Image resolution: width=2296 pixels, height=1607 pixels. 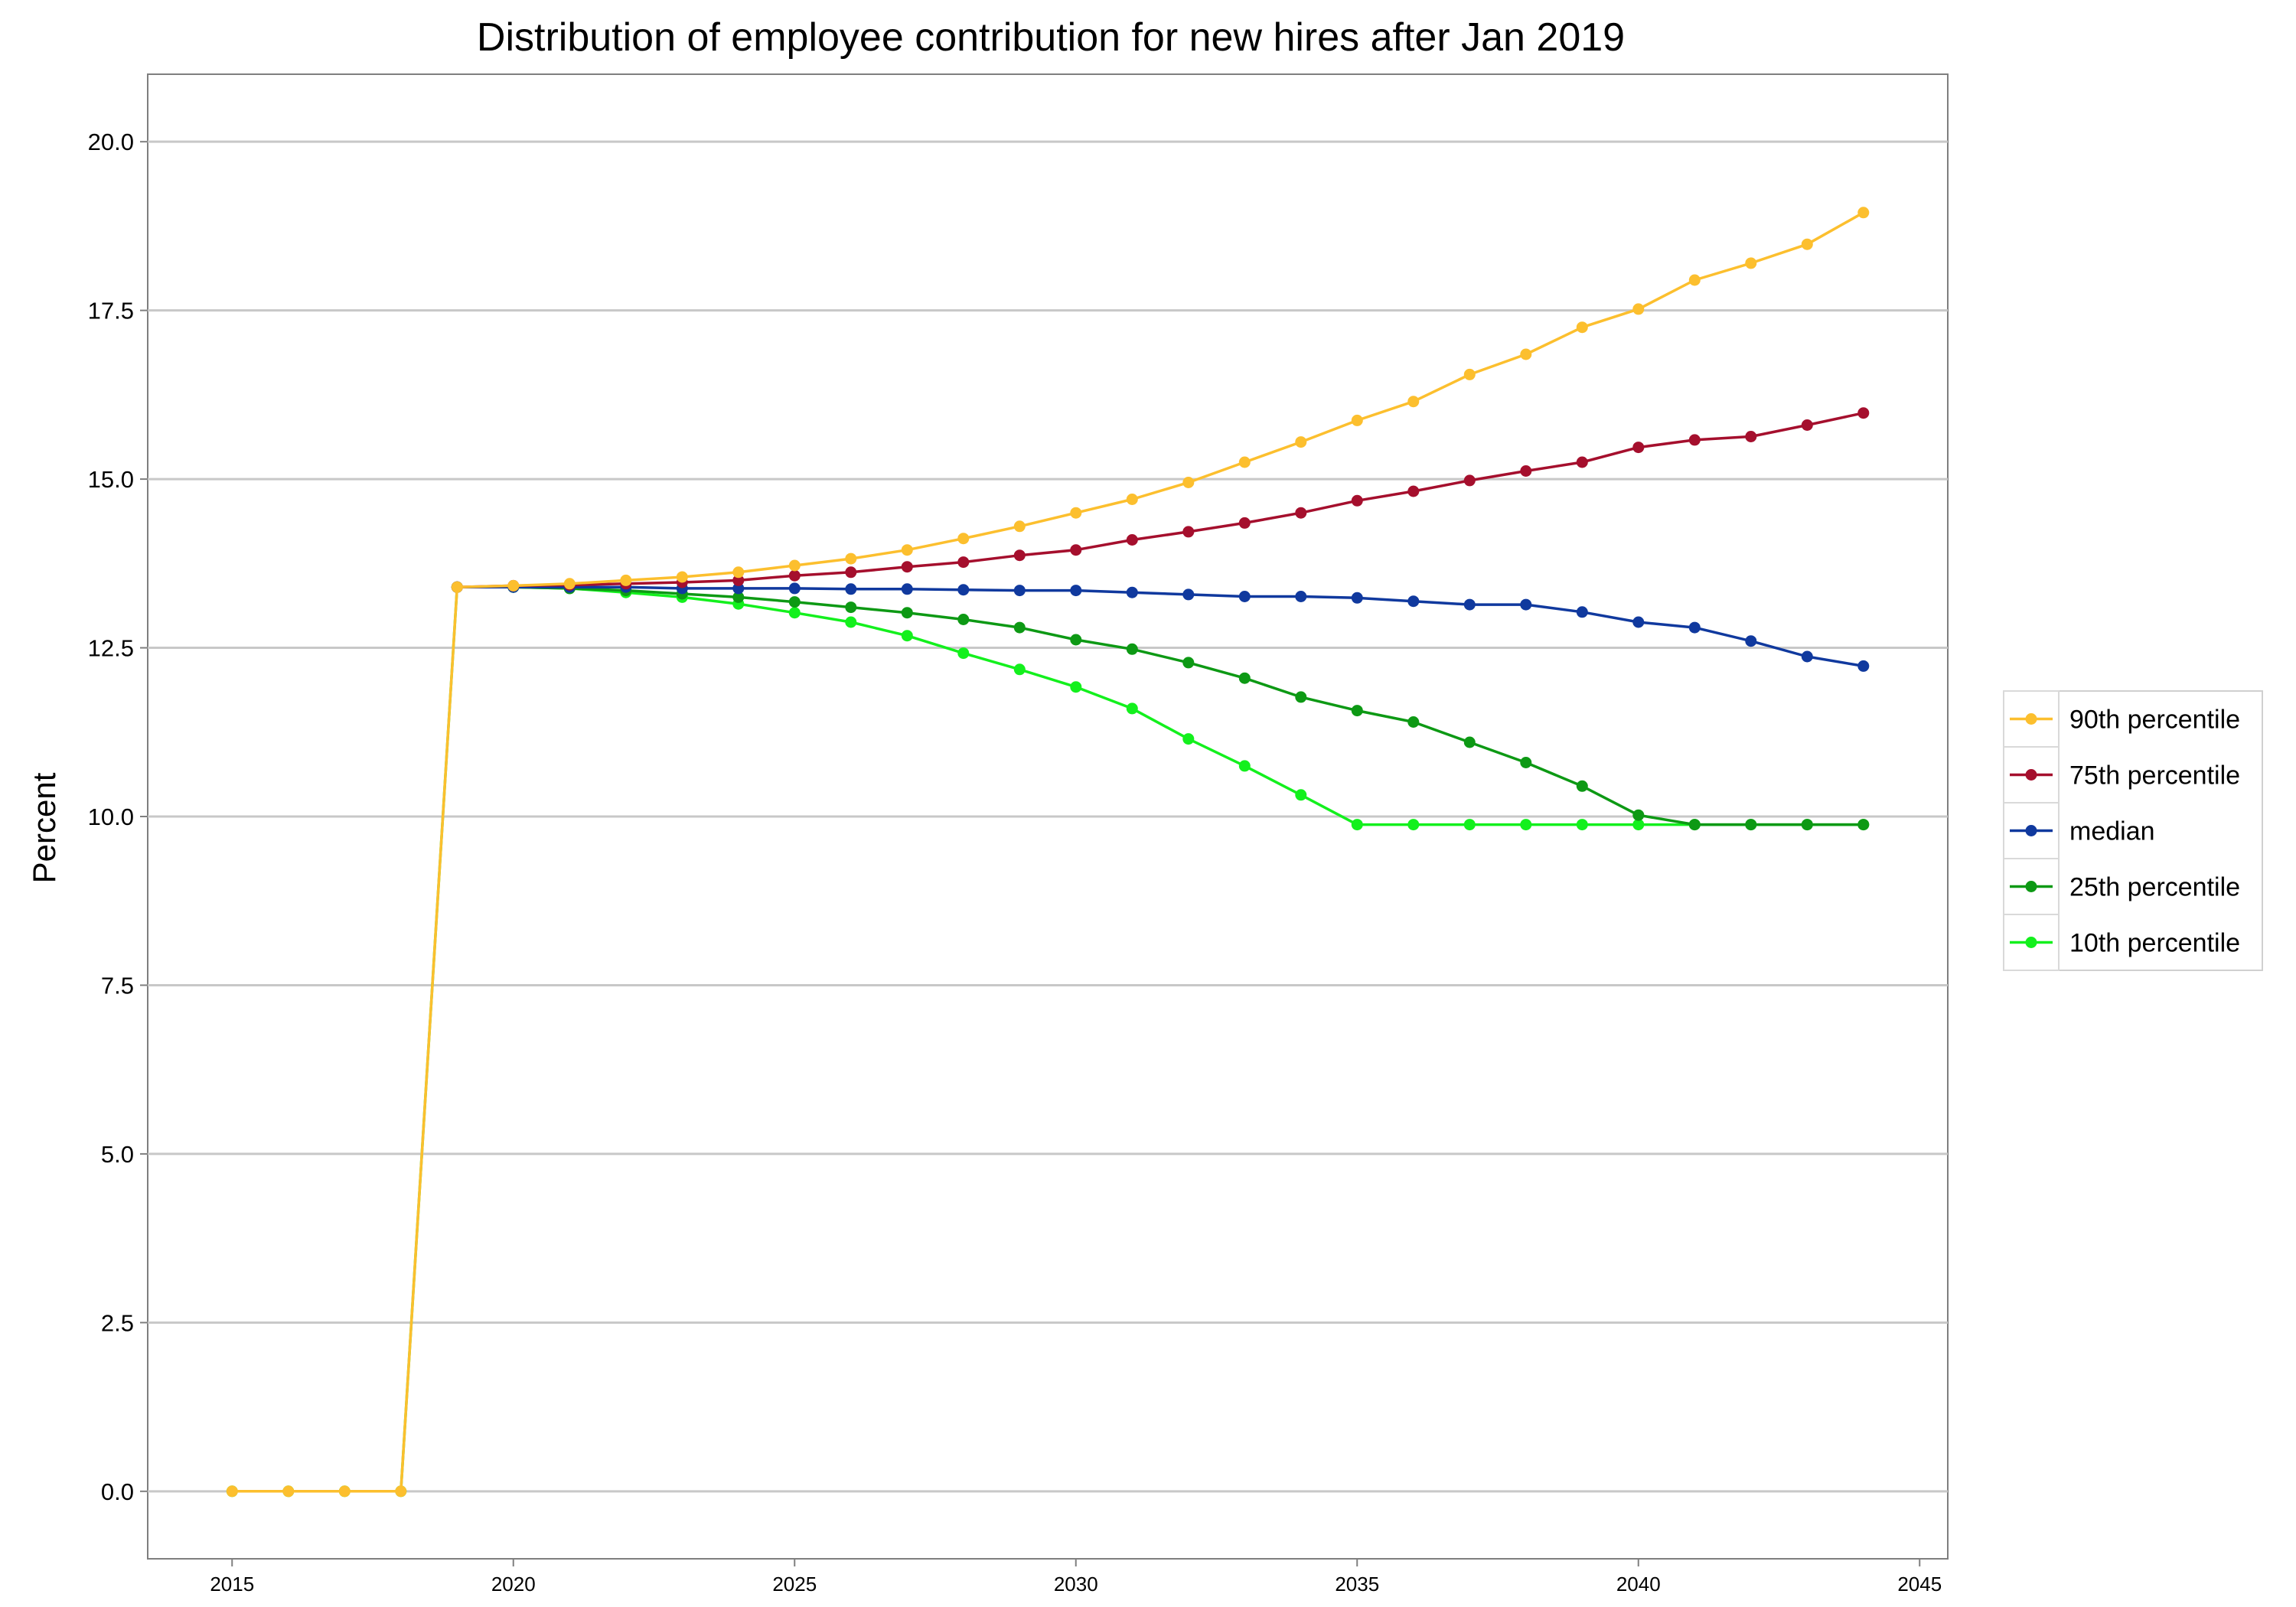 What do you see at coordinates (2121, 943) in the screenshot?
I see `legend-item-10th-percentile: 10th percentile` at bounding box center [2121, 943].